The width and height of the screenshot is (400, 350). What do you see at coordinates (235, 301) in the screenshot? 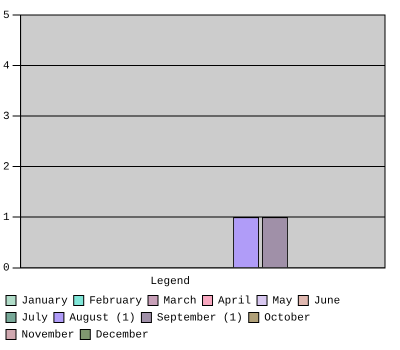
I see `legend-label: April` at bounding box center [235, 301].